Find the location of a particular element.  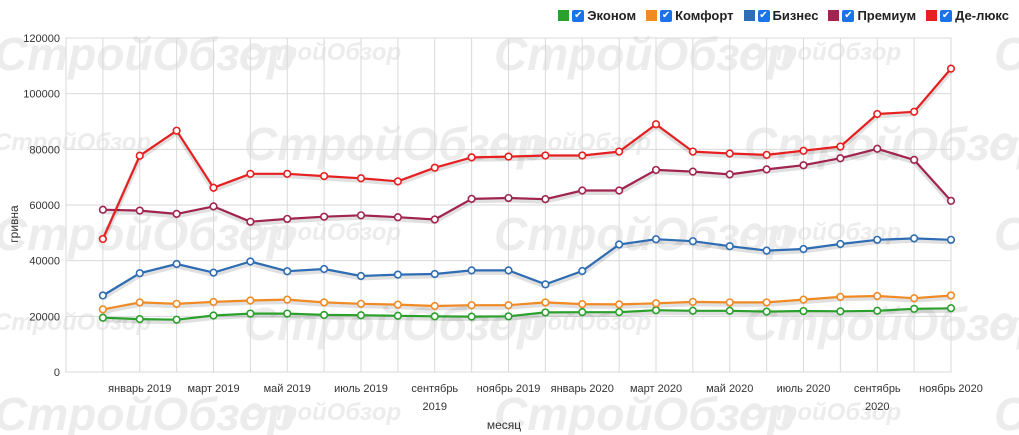

x-tick-label: сентябрь is located at coordinates (434, 389).